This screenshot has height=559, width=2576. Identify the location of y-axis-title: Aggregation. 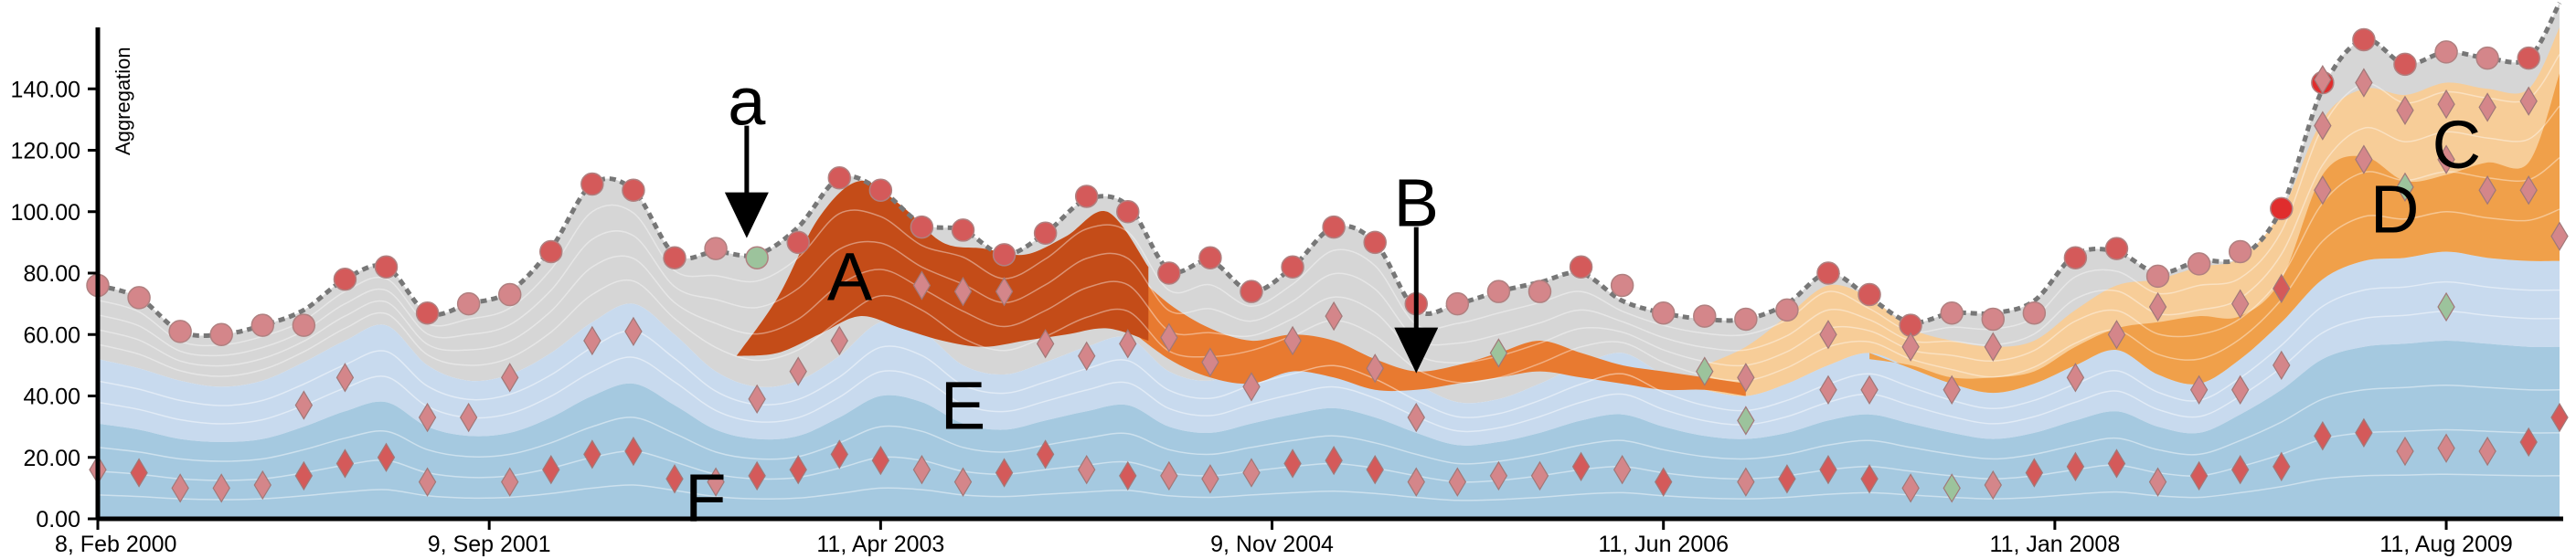
(123, 101).